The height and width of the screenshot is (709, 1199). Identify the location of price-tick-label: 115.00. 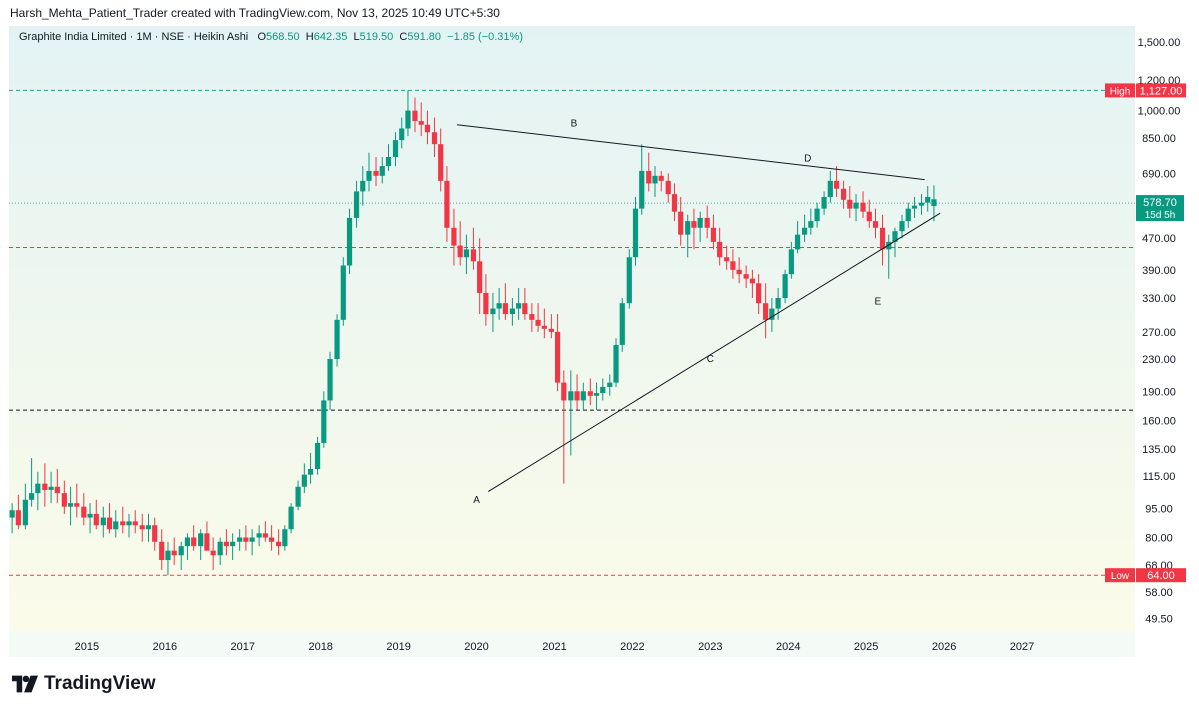
(1159, 477).